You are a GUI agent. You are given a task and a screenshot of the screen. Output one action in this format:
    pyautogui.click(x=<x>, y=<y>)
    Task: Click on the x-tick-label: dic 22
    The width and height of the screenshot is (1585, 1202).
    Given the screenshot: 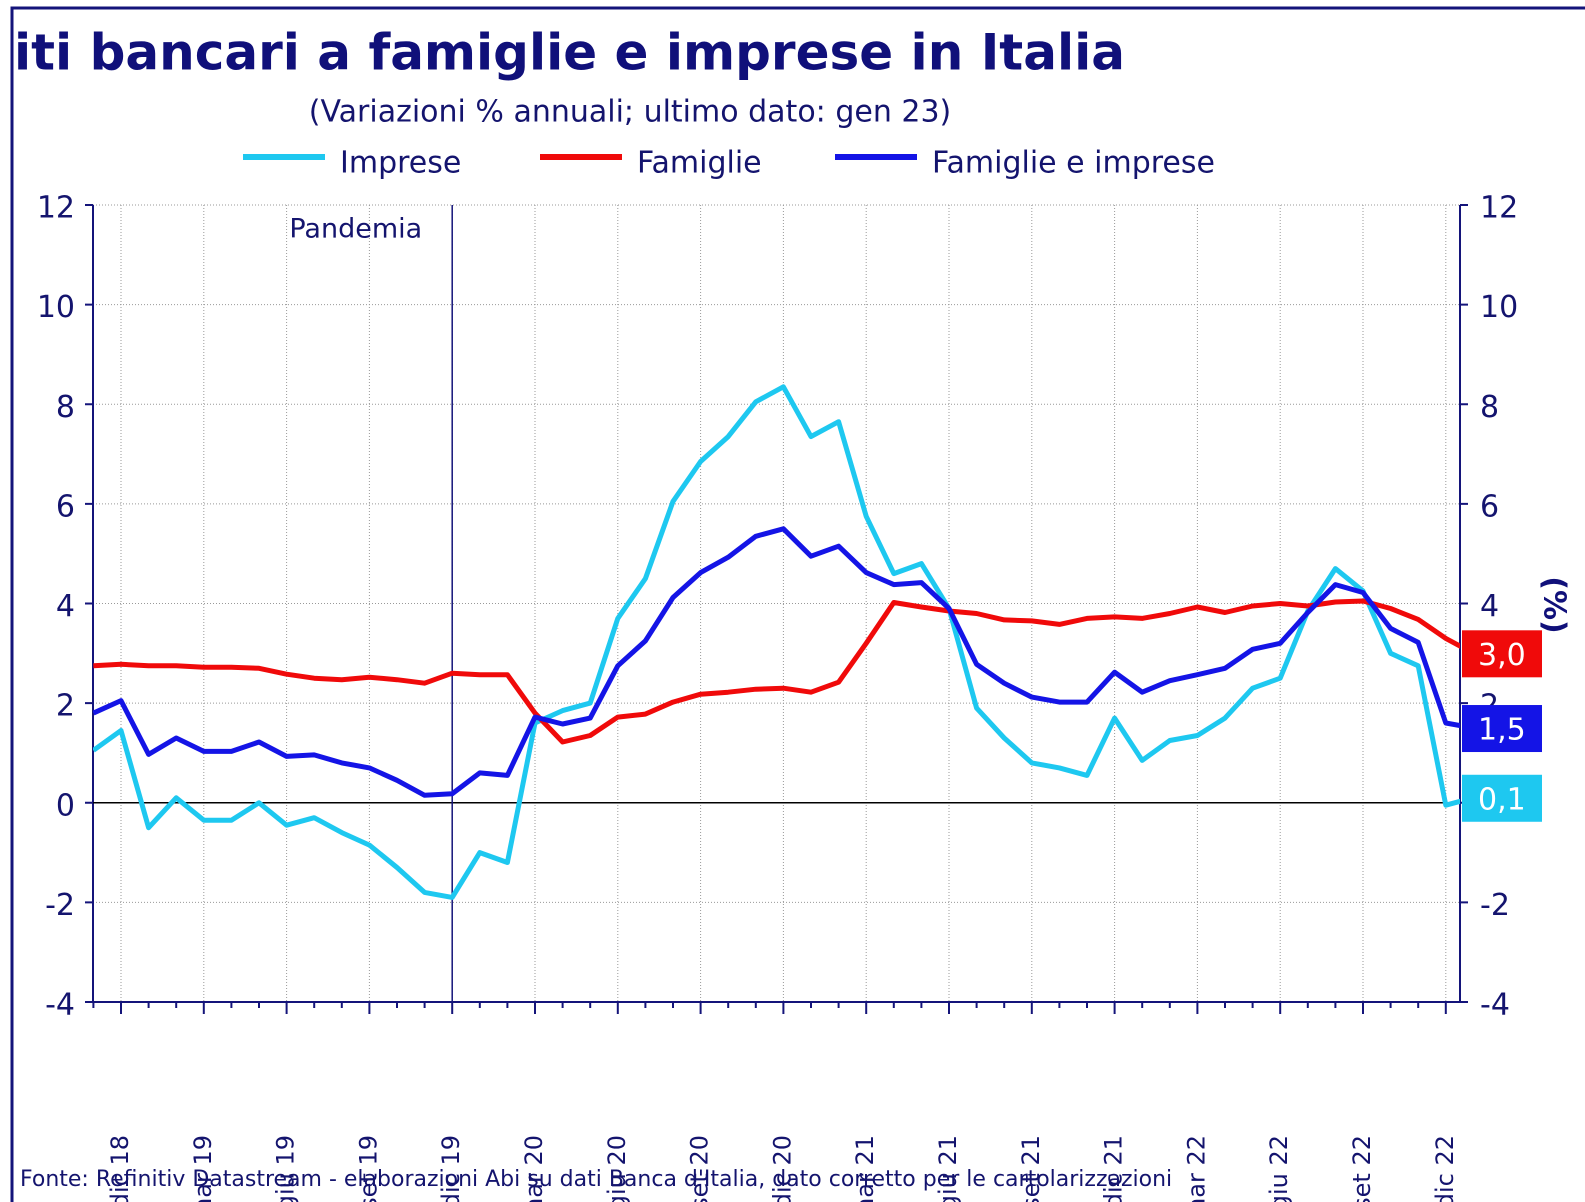 What is the action you would take?
    pyautogui.click(x=1445, y=1168)
    